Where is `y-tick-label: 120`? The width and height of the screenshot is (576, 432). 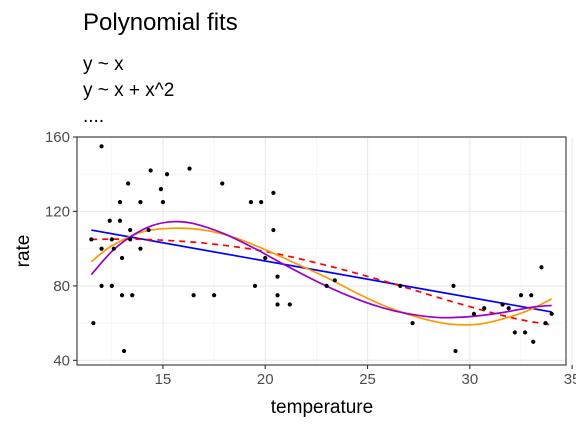
y-tick-label: 120 is located at coordinates (57, 211).